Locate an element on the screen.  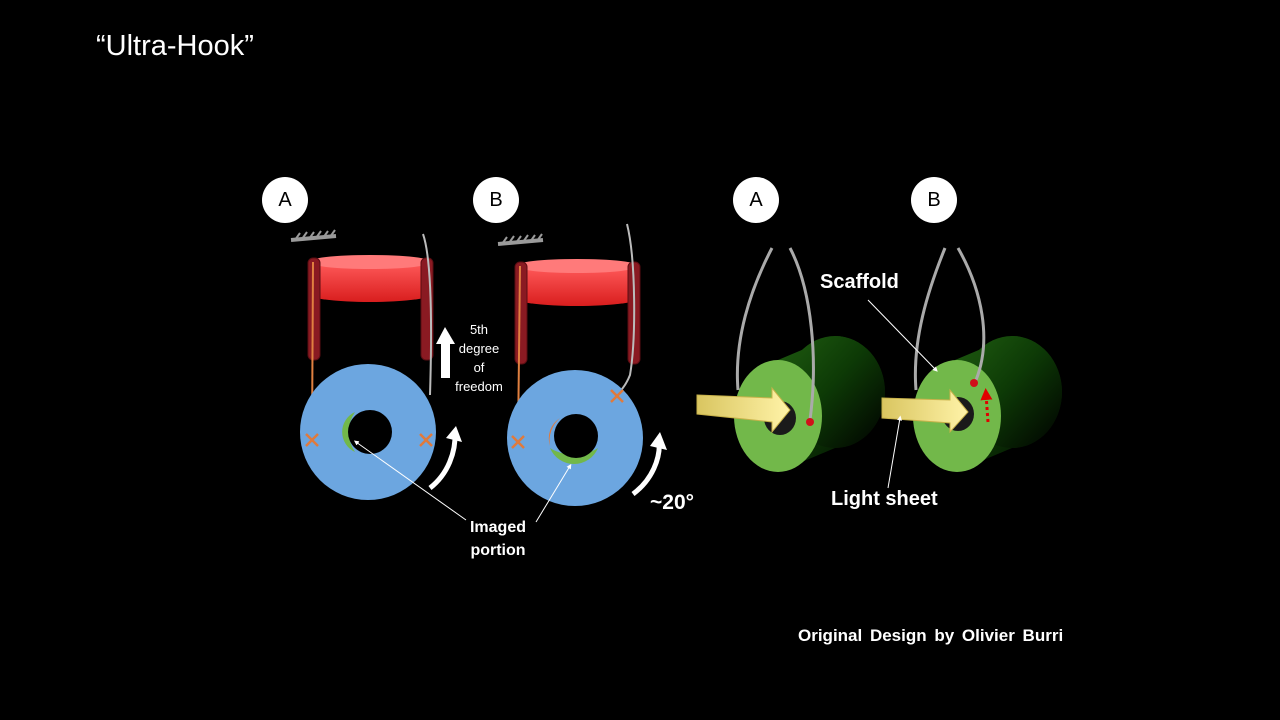
fifth-degree-label: 5th degree of freedom is located at coordinates (479, 358).